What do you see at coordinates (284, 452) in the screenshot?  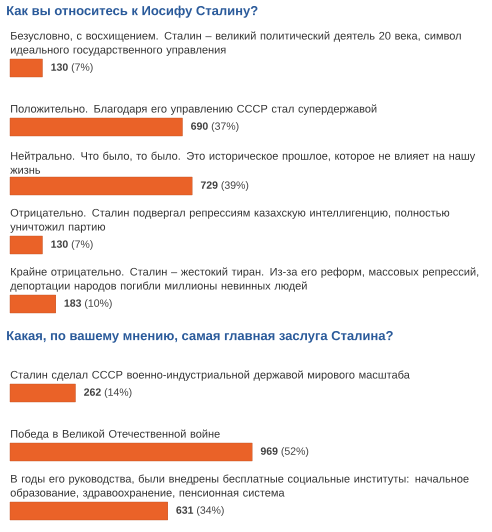 I see `data-label: 969 (52%)` at bounding box center [284, 452].